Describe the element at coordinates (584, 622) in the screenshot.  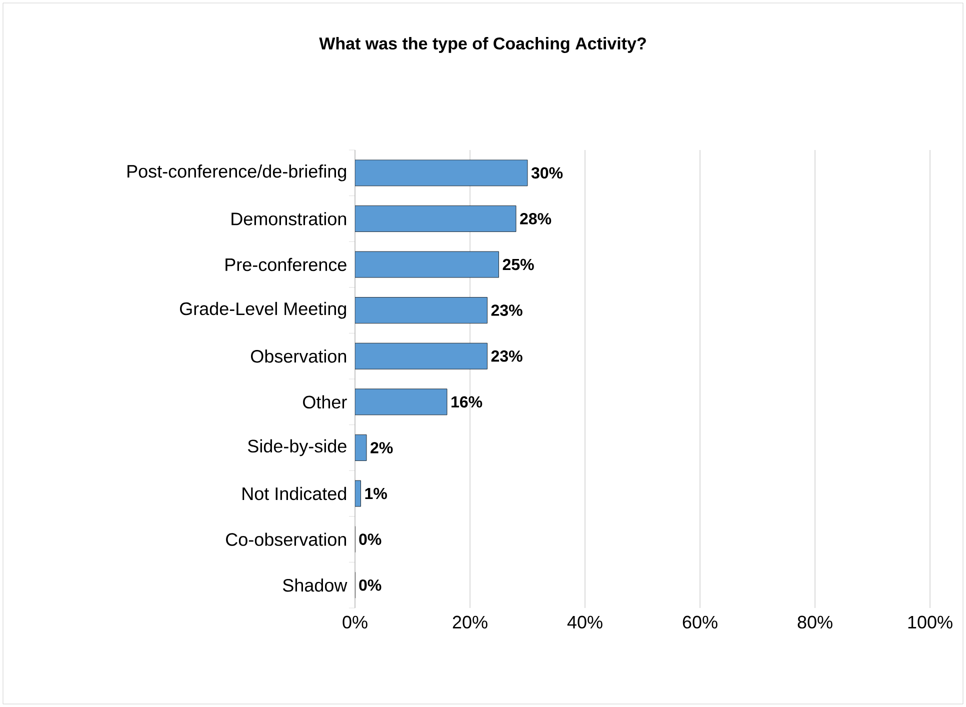
I see `x-tick-label: 40%` at that location.